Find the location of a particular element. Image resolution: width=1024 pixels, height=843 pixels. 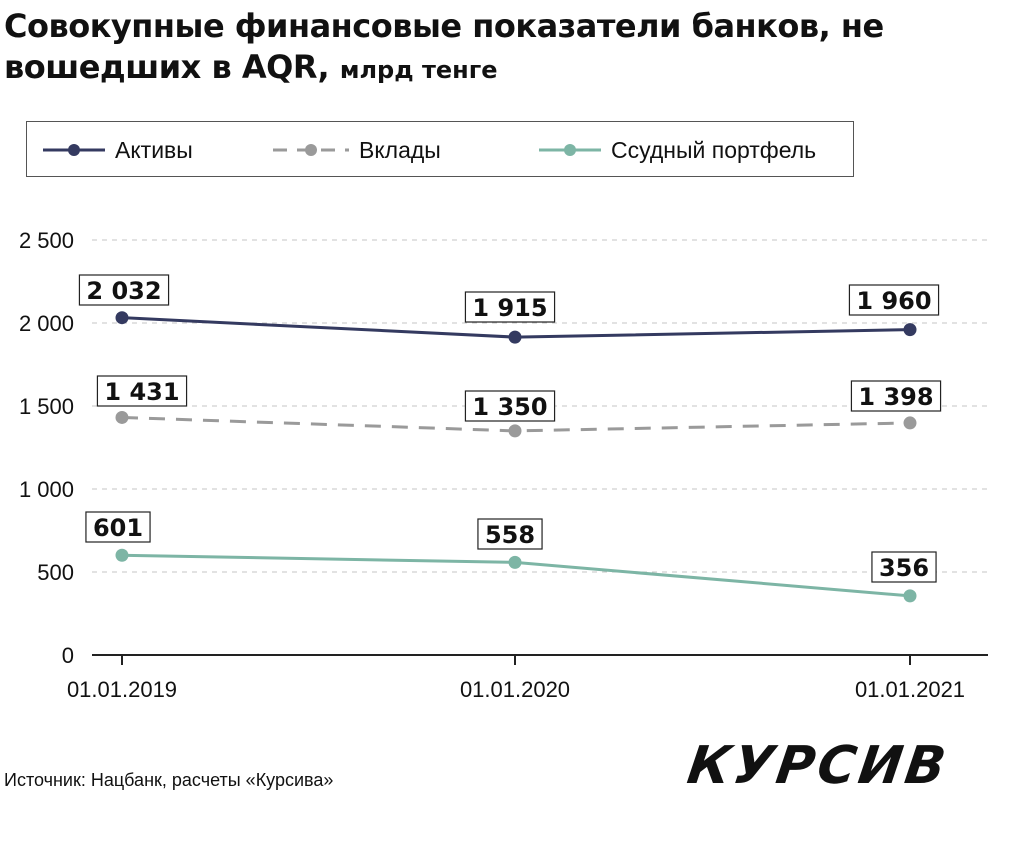

data-label-text: 1 915 is located at coordinates (509, 308).